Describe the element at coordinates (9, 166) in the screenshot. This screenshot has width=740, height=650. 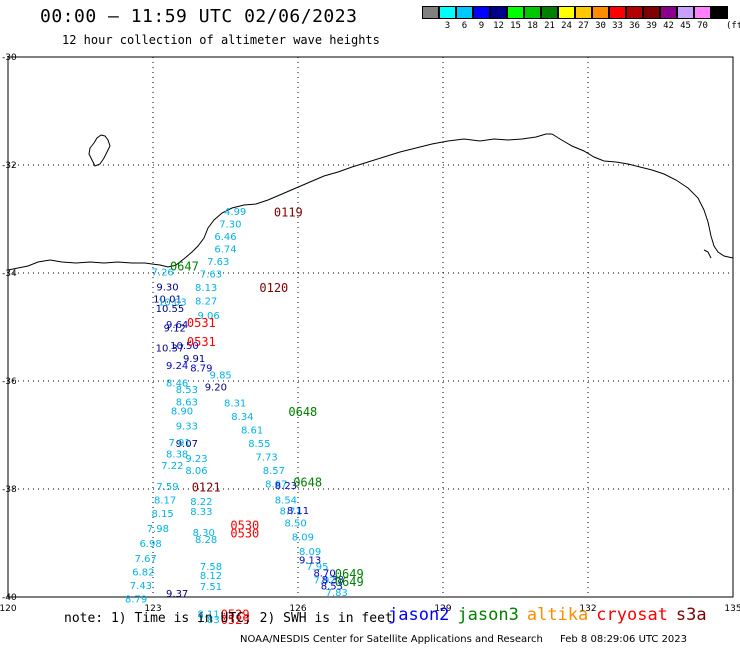
I see `latitude-tick-label: -32` at that location.